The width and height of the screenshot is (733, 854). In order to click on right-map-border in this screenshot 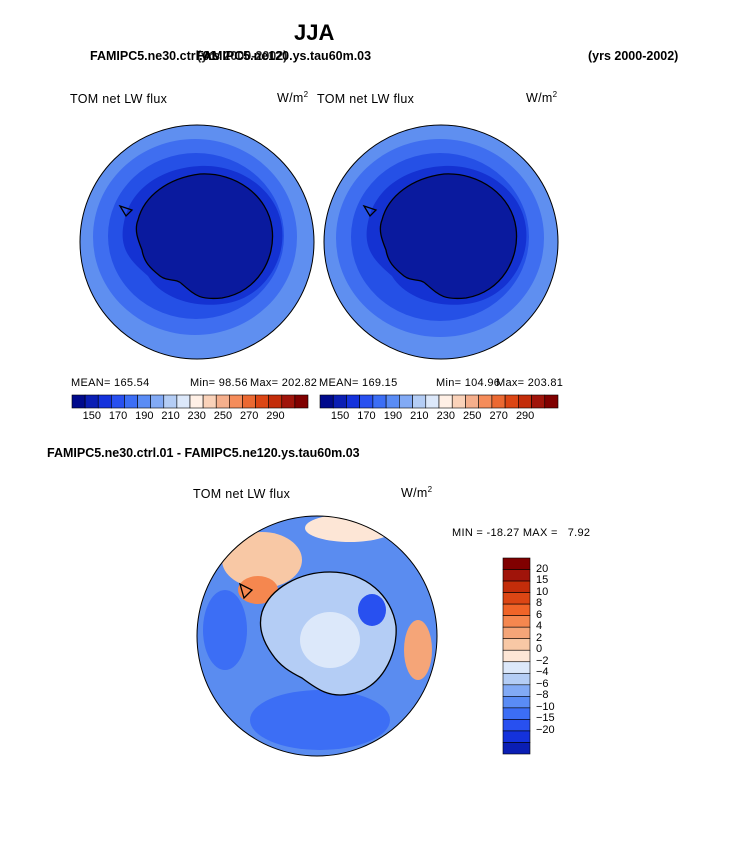, I will do `click(441, 242)`.